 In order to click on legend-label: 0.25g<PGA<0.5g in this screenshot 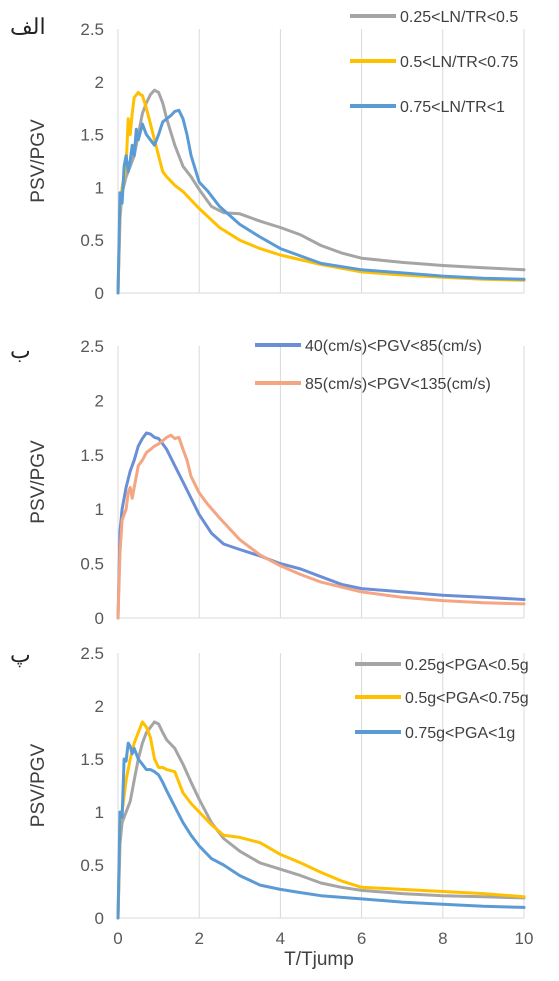, I will do `click(467, 665)`.